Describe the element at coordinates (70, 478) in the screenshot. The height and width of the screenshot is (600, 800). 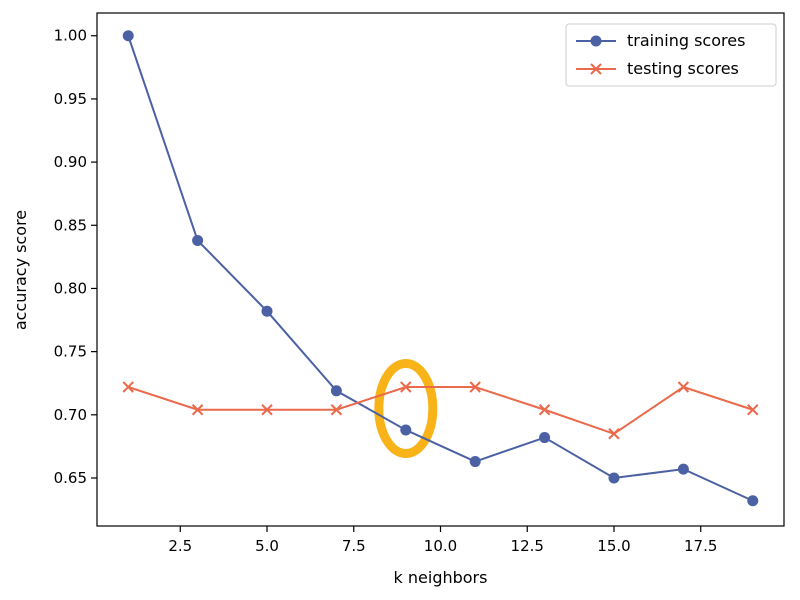
I see `y-tick-label: 0.65` at that location.